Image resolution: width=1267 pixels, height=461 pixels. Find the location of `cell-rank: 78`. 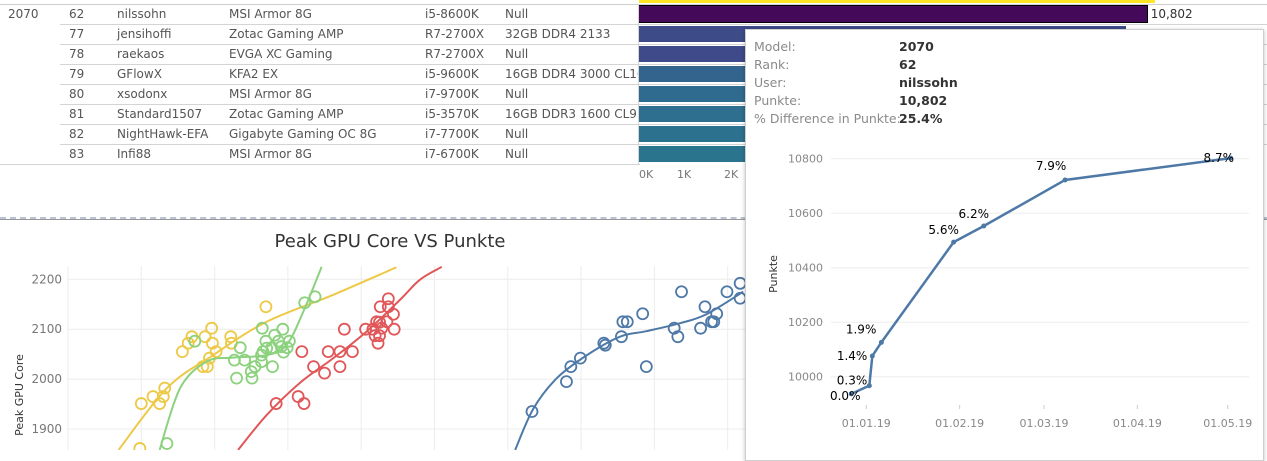

cell-rank: 78 is located at coordinates (77, 54).